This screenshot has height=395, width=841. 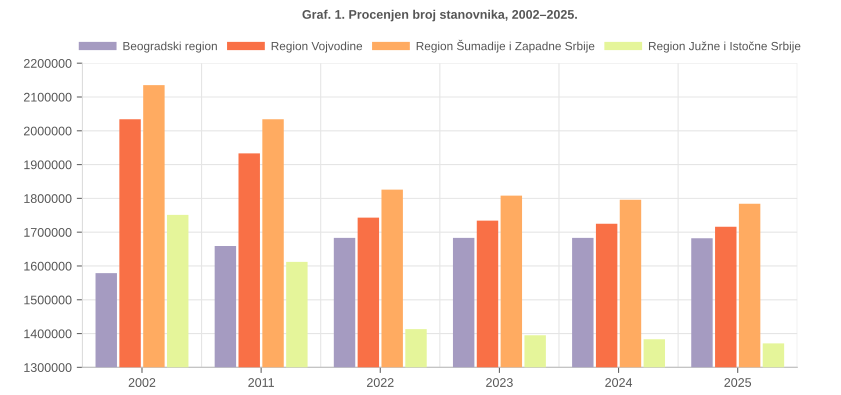 What do you see at coordinates (48, 63) in the screenshot?
I see `y-tick-label: 2200000` at bounding box center [48, 63].